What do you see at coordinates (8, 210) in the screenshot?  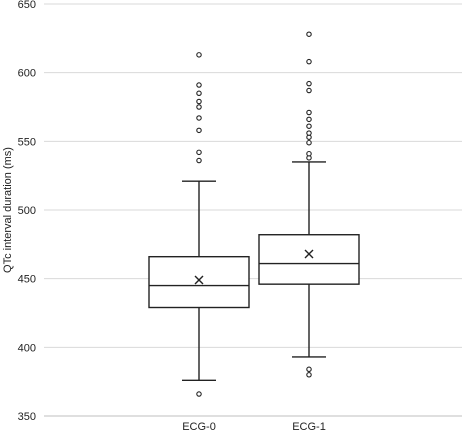 I see `y-axis-label: QTc interval duration (ms)` at bounding box center [8, 210].